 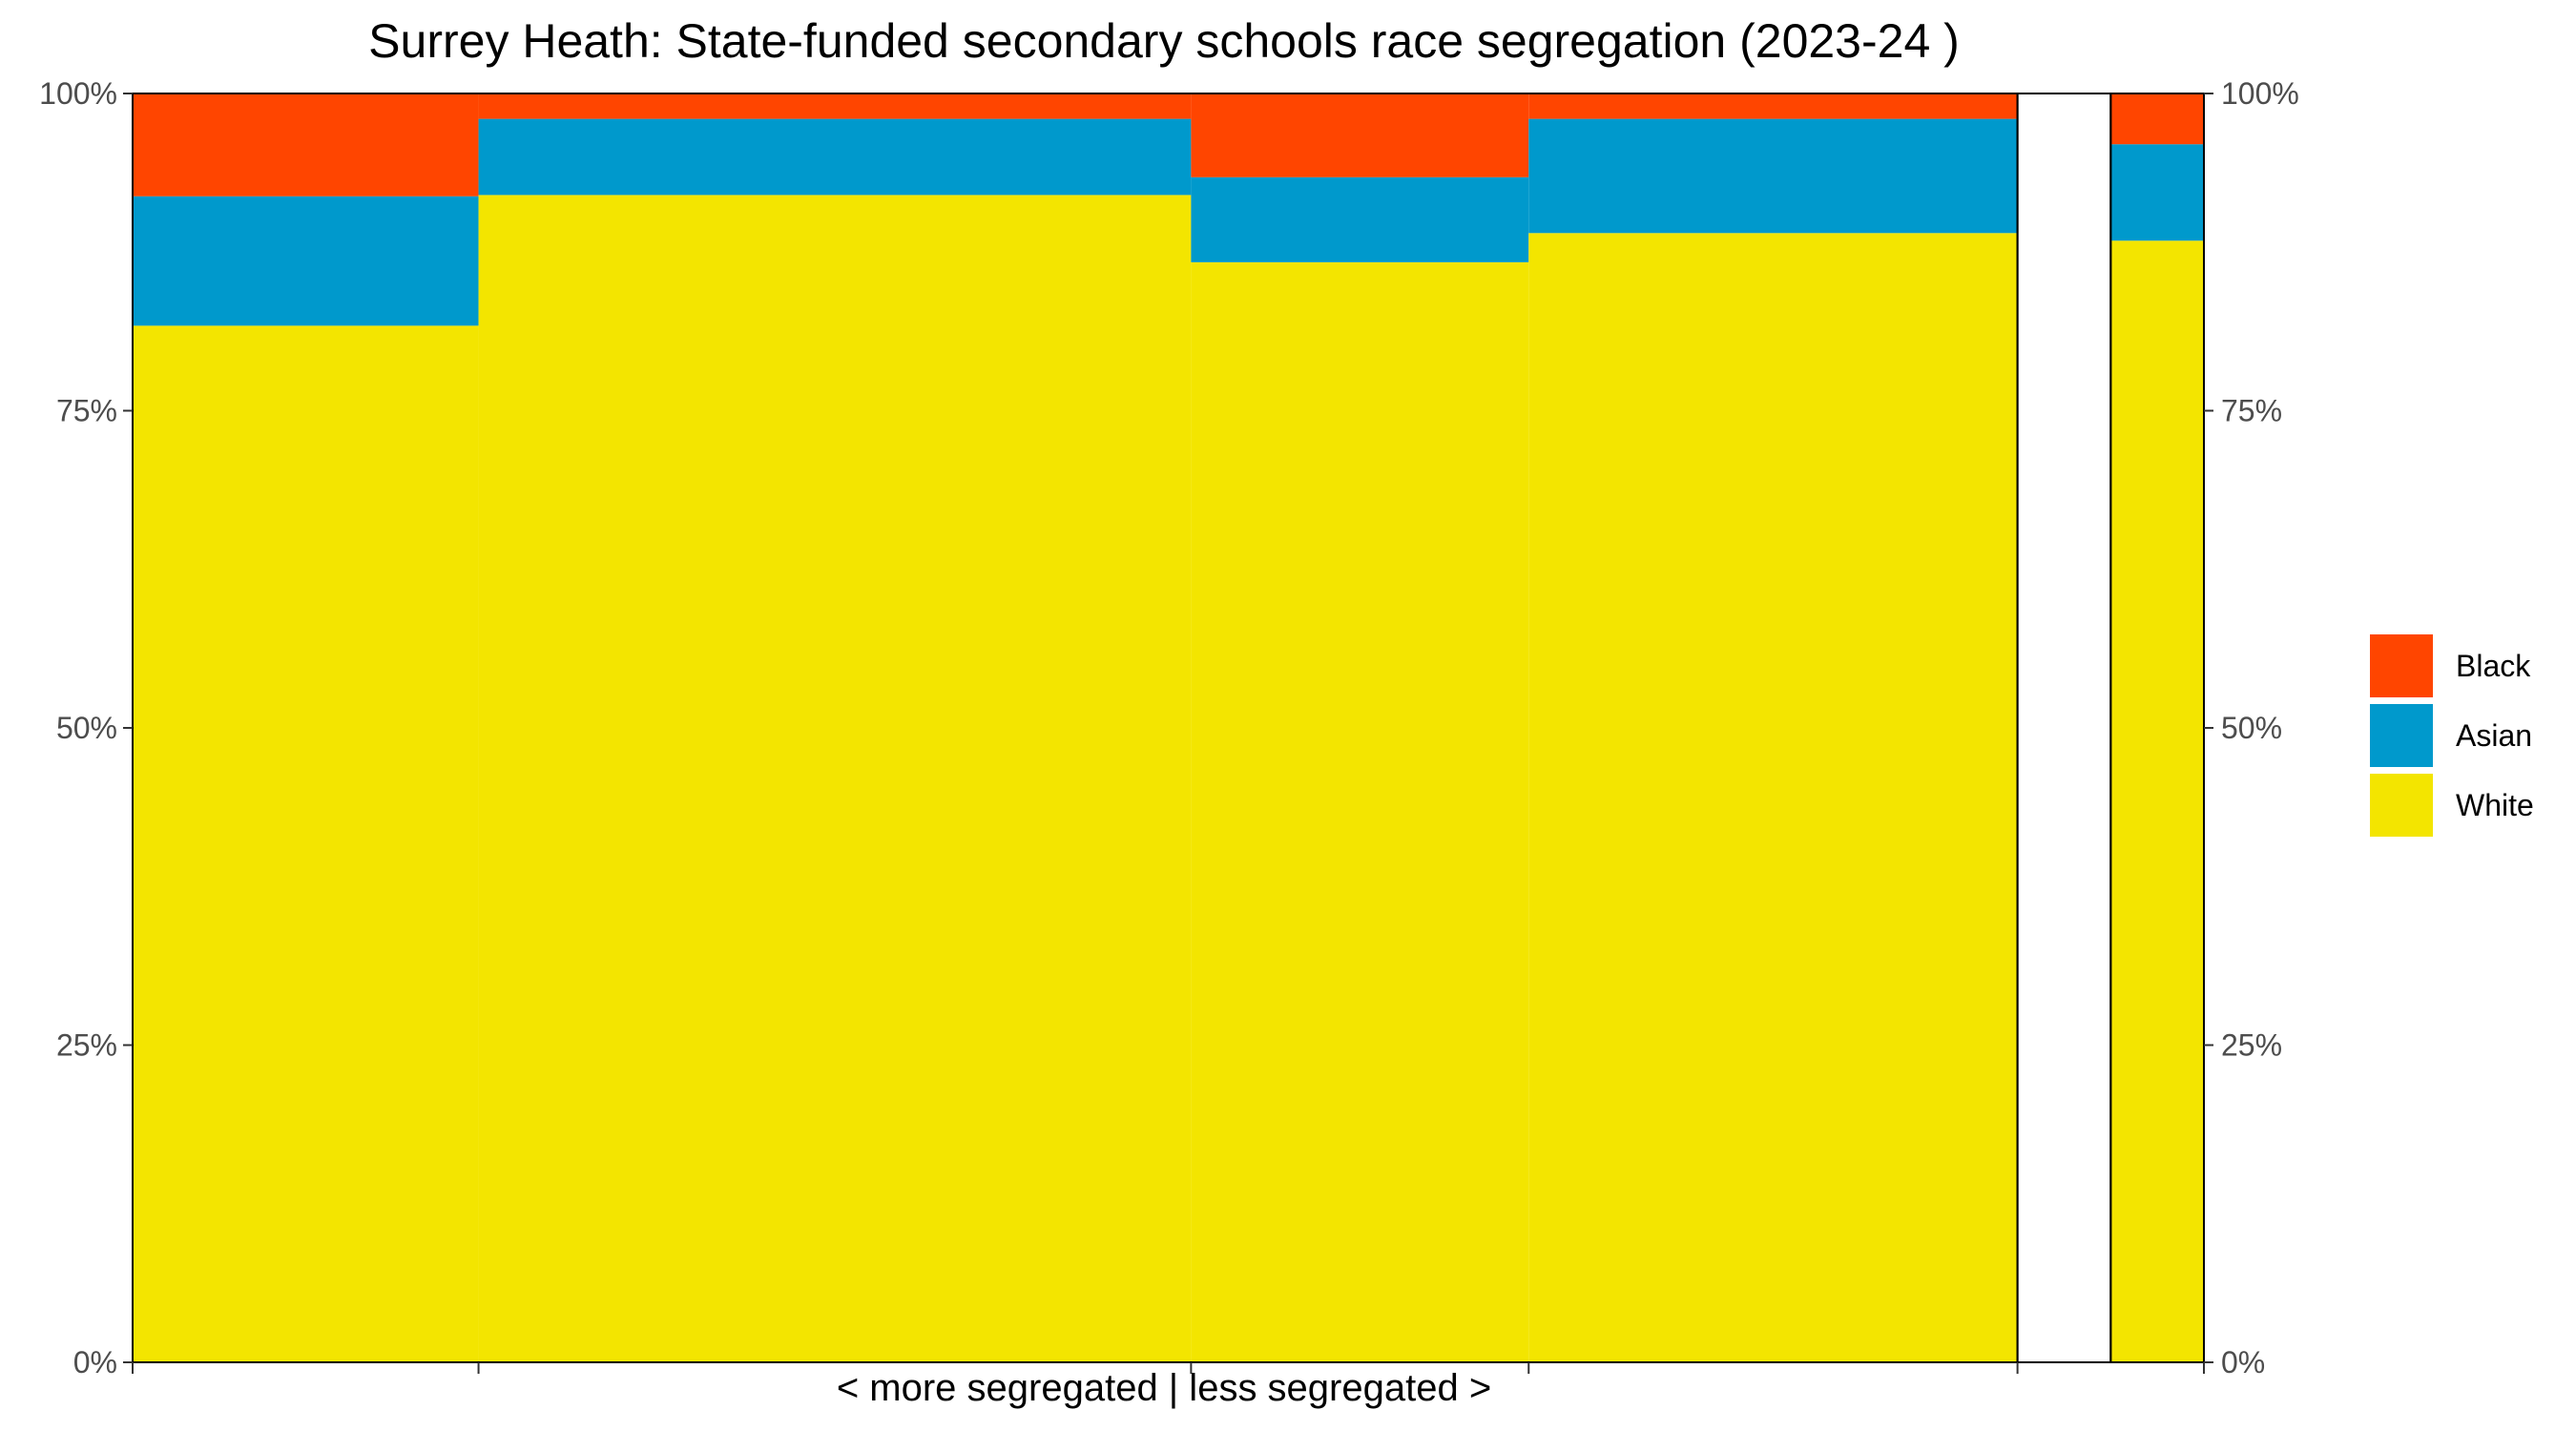 What do you see at coordinates (1164, 1388) in the screenshot?
I see `x-axis-label: < more segregated | less segregated >` at bounding box center [1164, 1388].